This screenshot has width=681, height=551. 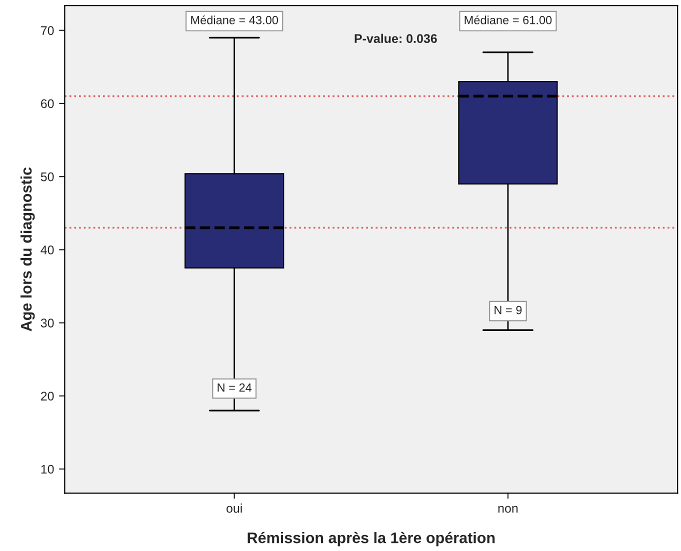 What do you see at coordinates (47, 469) in the screenshot?
I see `y-tick-label: 10` at bounding box center [47, 469].